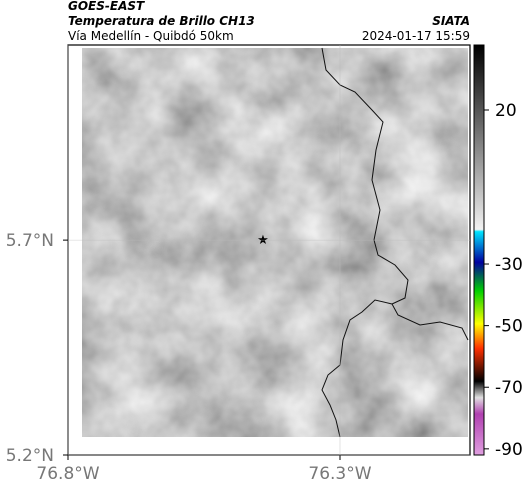 Image resolution: width=526 pixels, height=491 pixels. Describe the element at coordinates (106, 6) in the screenshot. I see `title: GOES-EAST` at that location.